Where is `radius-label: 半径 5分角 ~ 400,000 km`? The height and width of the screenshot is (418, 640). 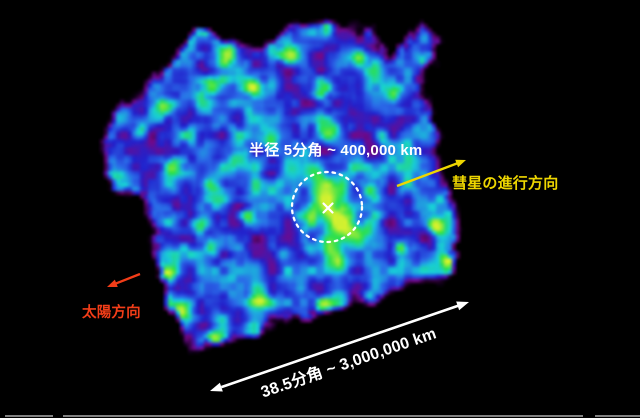
radius-label: 半径 5分角 ~ 400,000 km is located at coordinates (336, 150).